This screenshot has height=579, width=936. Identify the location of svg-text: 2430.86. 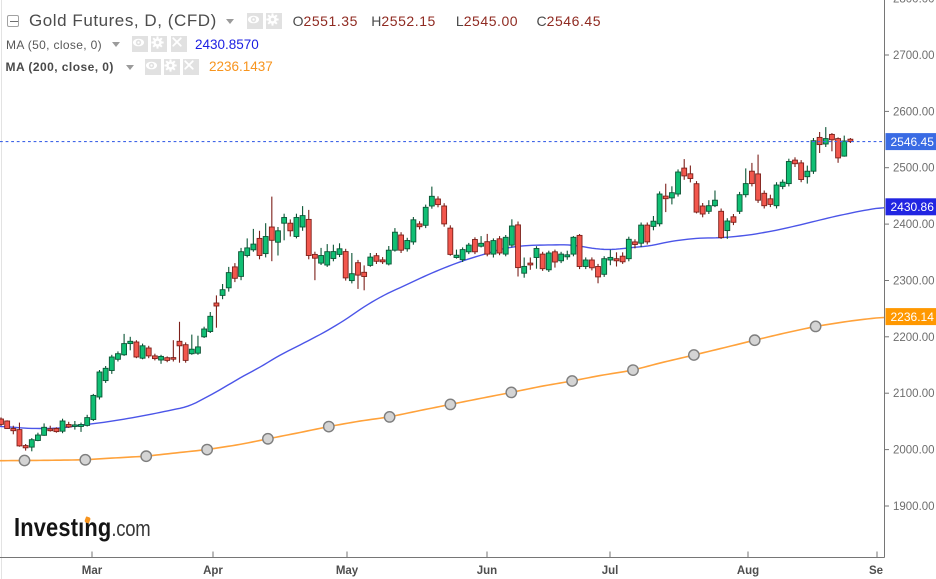
(913, 207).